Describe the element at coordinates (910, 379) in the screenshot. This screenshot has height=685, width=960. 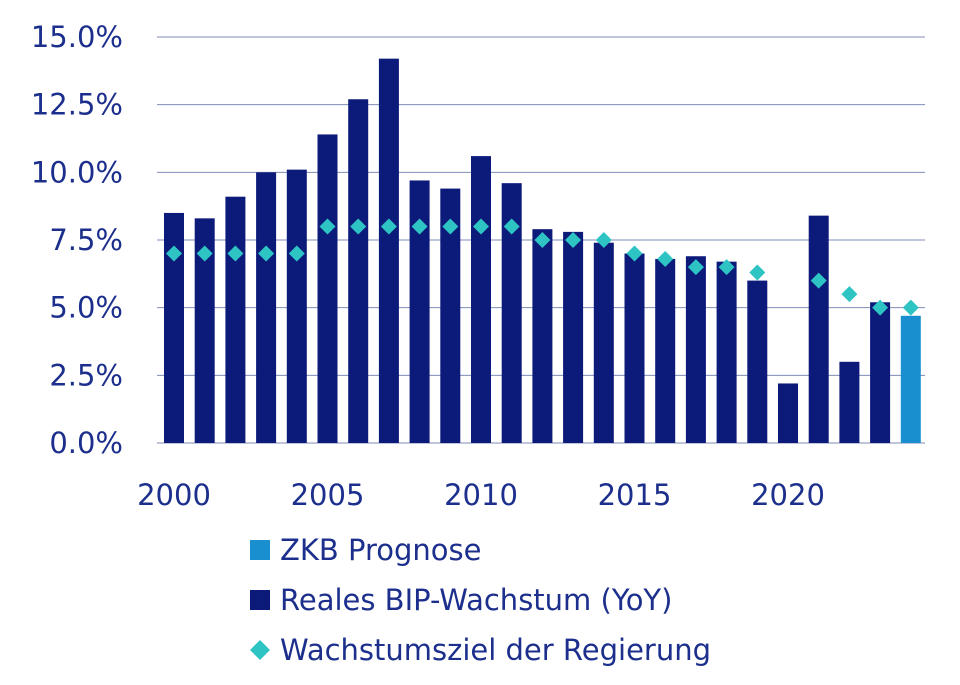
I see `forecast-bar` at that location.